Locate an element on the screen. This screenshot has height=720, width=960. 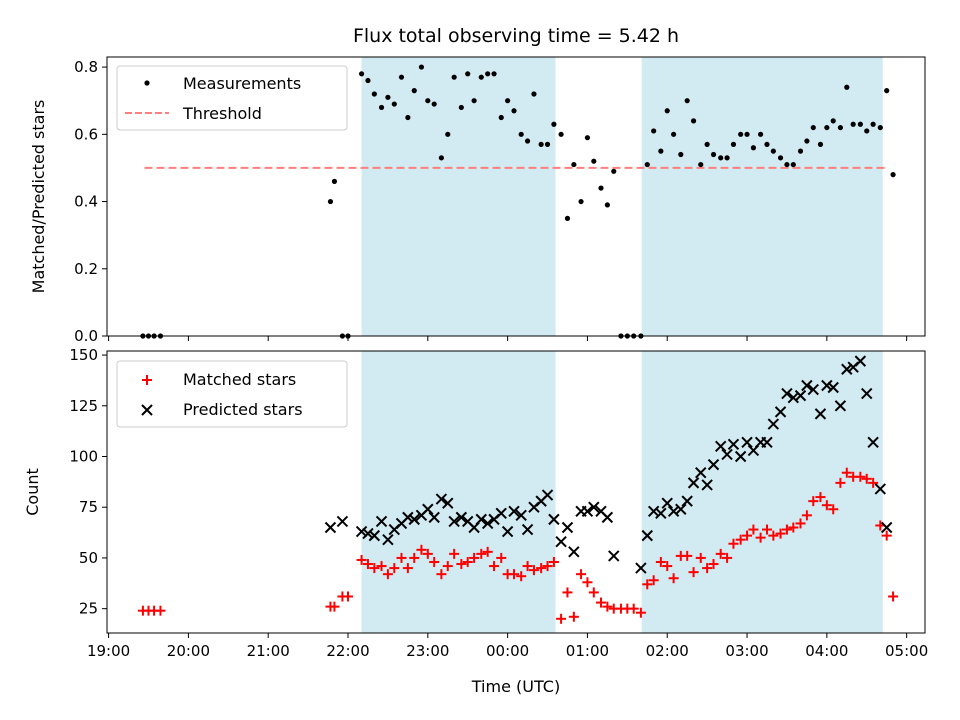
y-tick-label: 0.6 is located at coordinates (86, 134).